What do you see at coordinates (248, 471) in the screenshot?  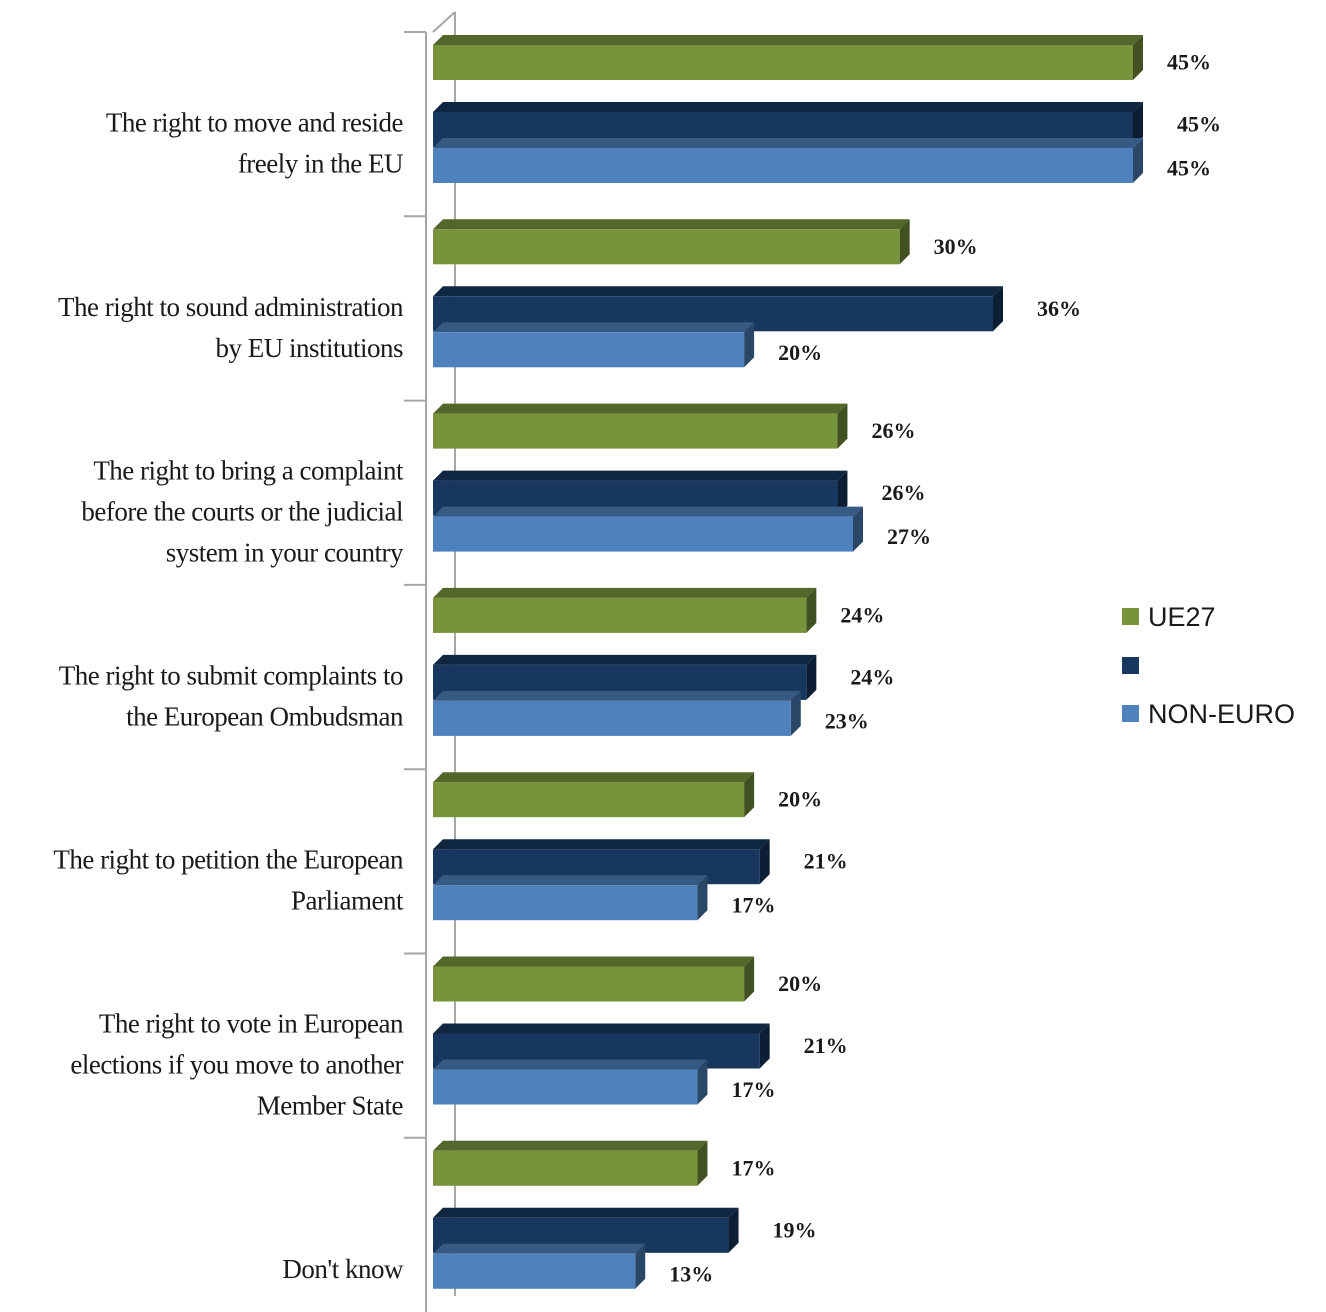 I see `category-label: The right to bring a complaint` at bounding box center [248, 471].